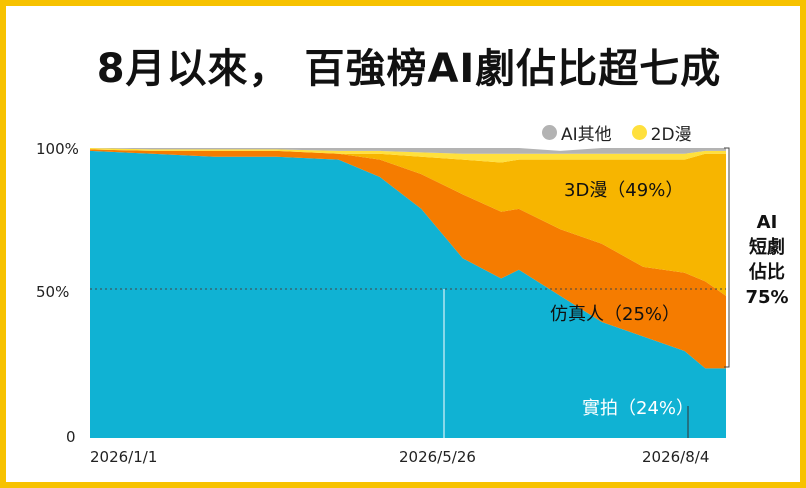  Describe the element at coordinates (615, 314) in the screenshot. I see `label-real-person: 仿真人（25%）` at that location.